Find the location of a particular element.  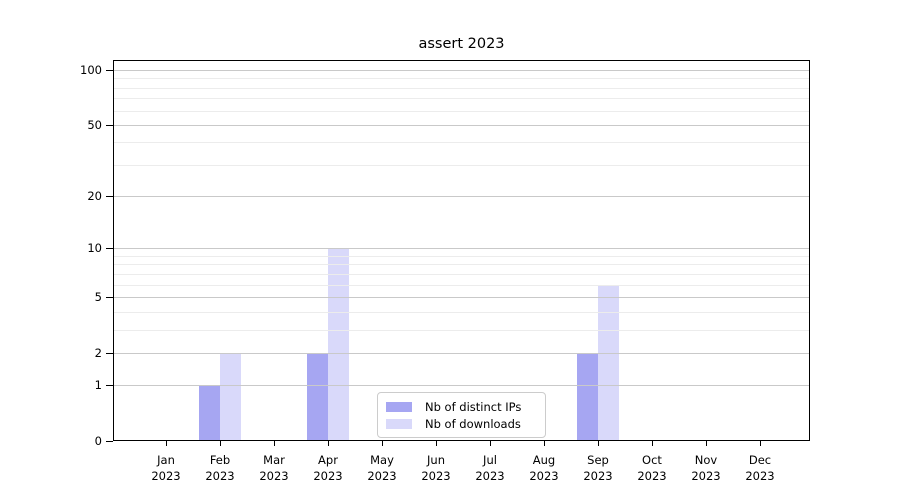

x-tick-label: May 2023 is located at coordinates (382, 468).